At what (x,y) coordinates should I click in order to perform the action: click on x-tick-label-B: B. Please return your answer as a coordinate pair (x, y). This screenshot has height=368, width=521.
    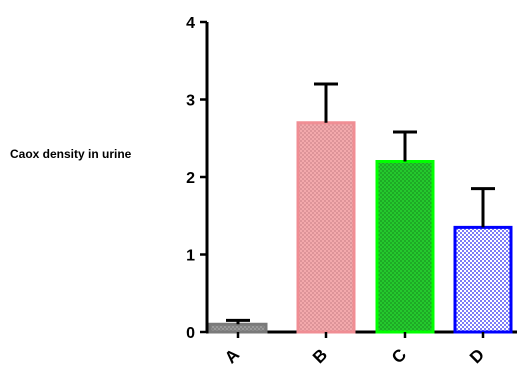
    Looking at the image, I should click on (320, 356).